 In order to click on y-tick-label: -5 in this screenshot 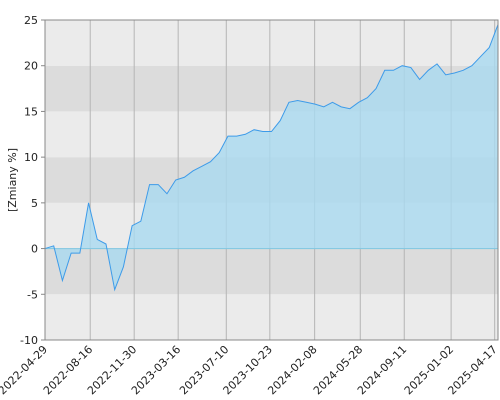, I will do `click(32, 294)`.